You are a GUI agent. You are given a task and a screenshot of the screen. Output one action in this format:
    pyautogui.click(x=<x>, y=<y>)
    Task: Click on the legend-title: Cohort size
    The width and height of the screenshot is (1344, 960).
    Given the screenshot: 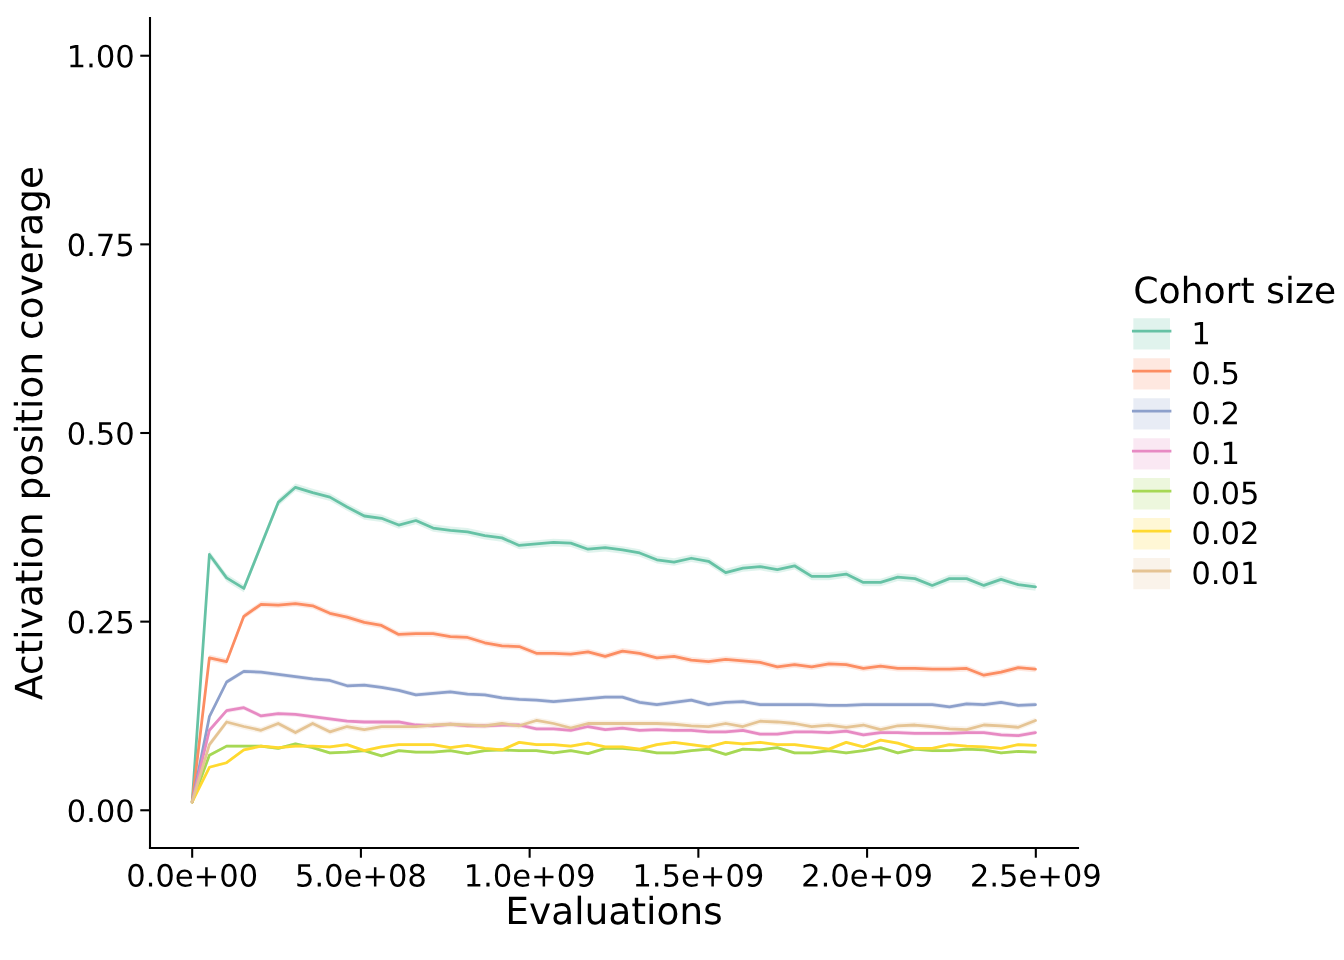 What is the action you would take?
    pyautogui.click(x=1235, y=289)
    